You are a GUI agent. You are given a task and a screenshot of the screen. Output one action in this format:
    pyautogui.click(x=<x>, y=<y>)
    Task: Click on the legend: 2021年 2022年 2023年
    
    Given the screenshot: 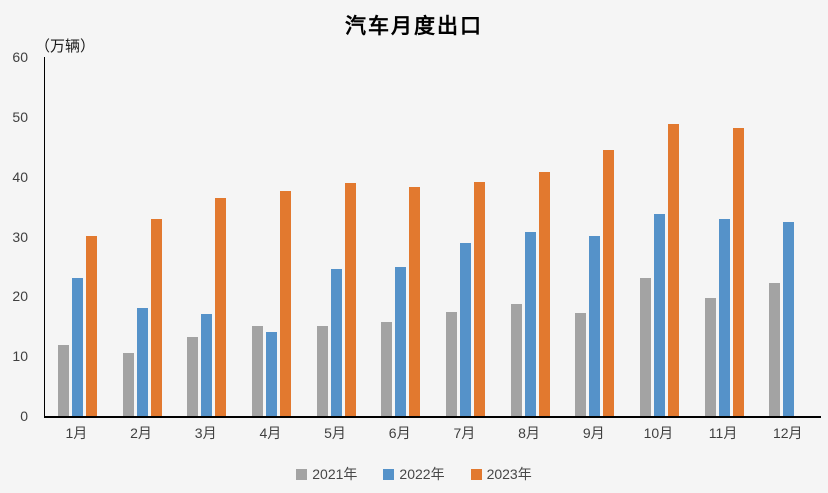 What is the action you would take?
    pyautogui.click(x=414, y=474)
    